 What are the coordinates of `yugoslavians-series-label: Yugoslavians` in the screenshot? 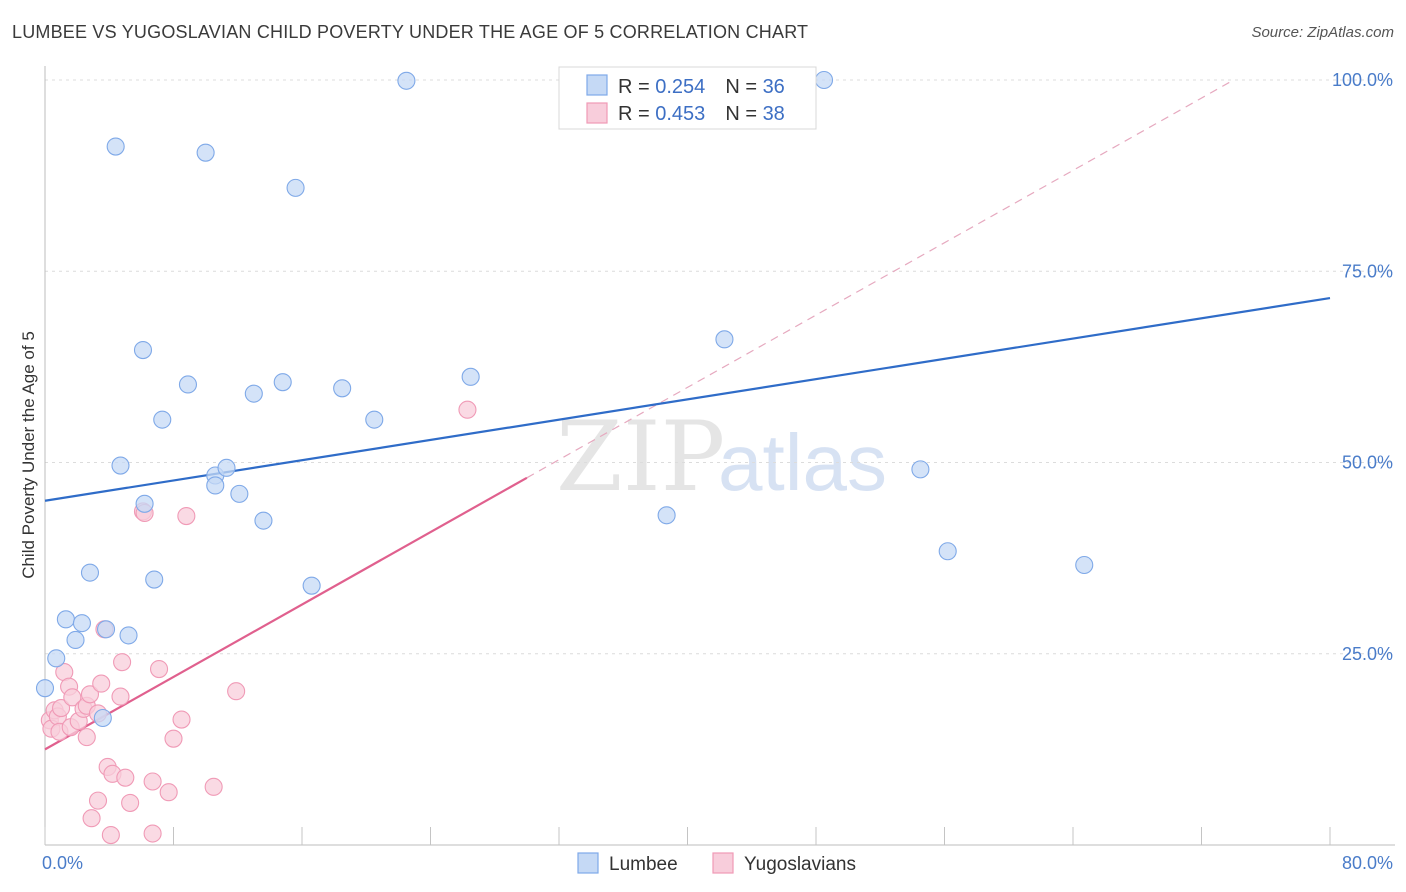 It's located at (800, 864).